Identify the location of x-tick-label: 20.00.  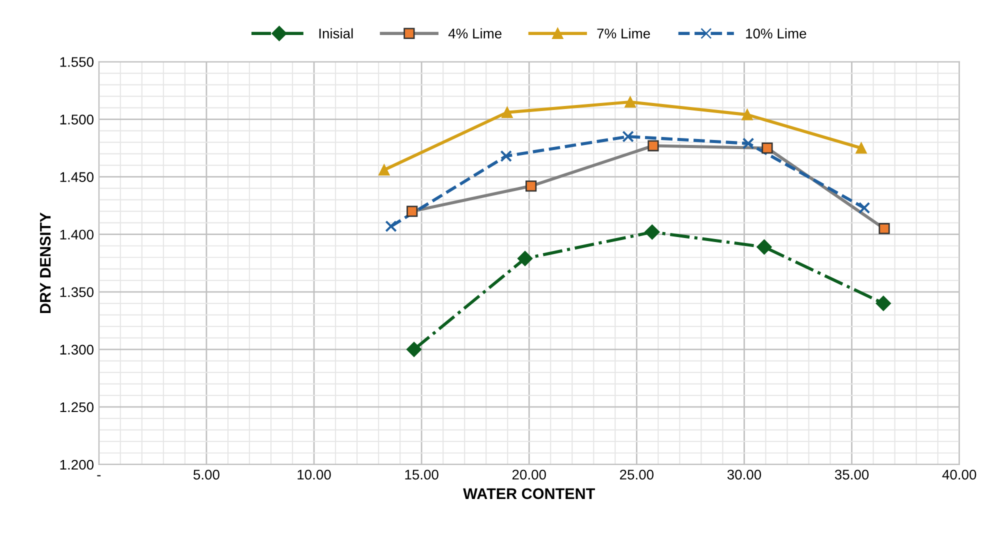
(529, 475).